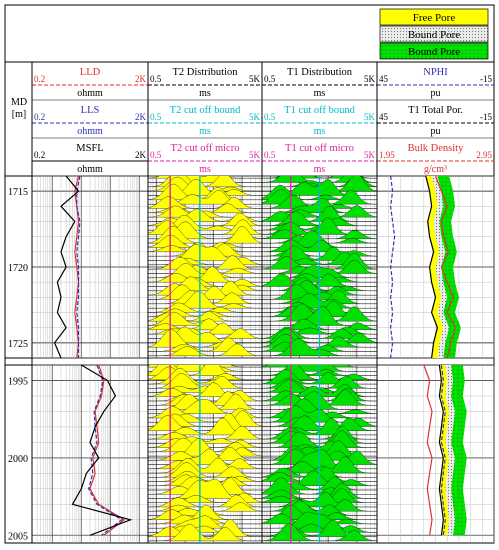  I want to click on track3-curve-1-name: T1 cut off bound, so click(319, 110).